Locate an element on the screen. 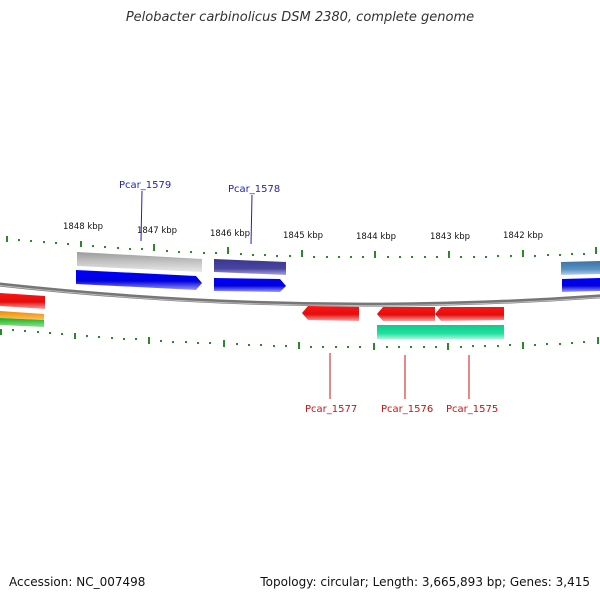 This screenshot has width=600, height=600. feature-purple-block is located at coordinates (250, 267).